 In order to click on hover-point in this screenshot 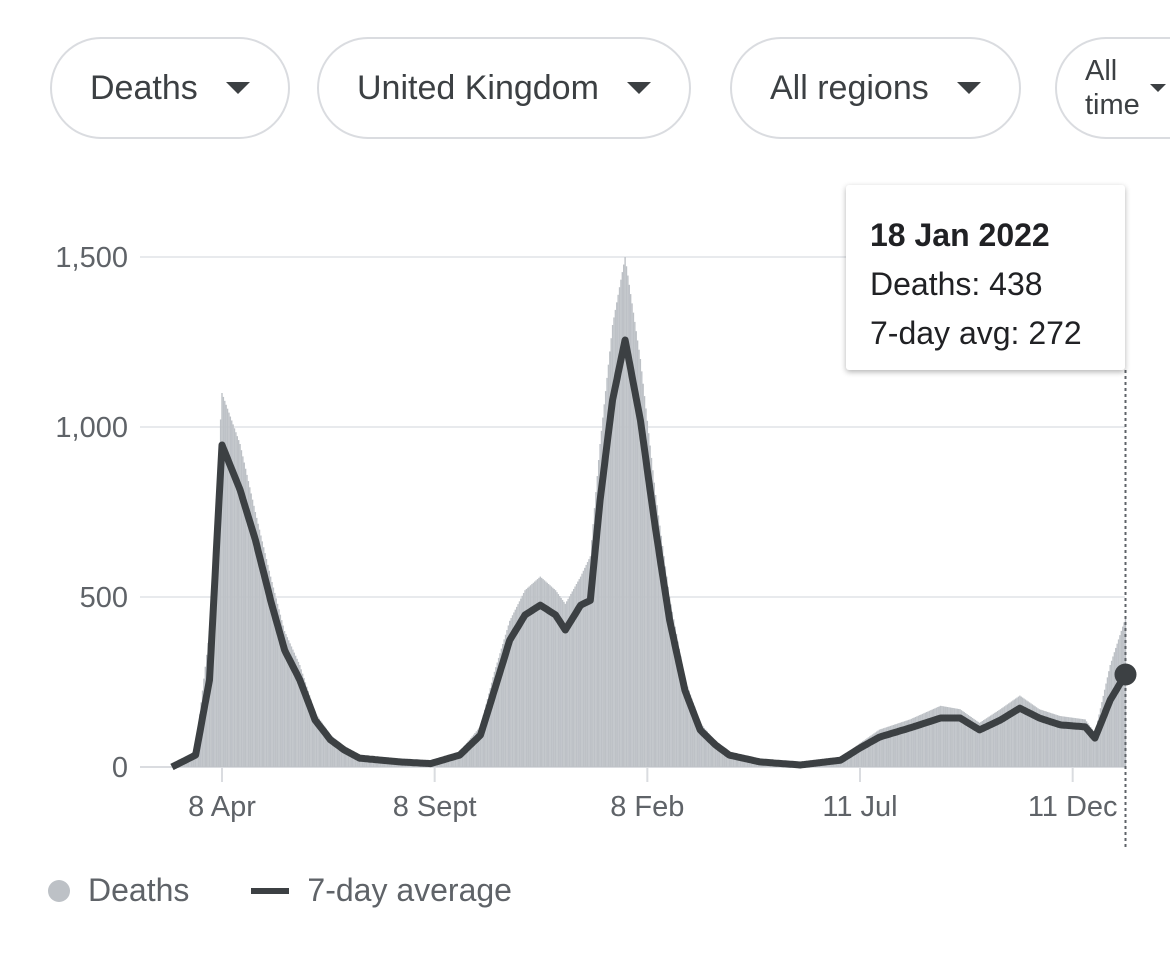, I will do `click(1125, 674)`.